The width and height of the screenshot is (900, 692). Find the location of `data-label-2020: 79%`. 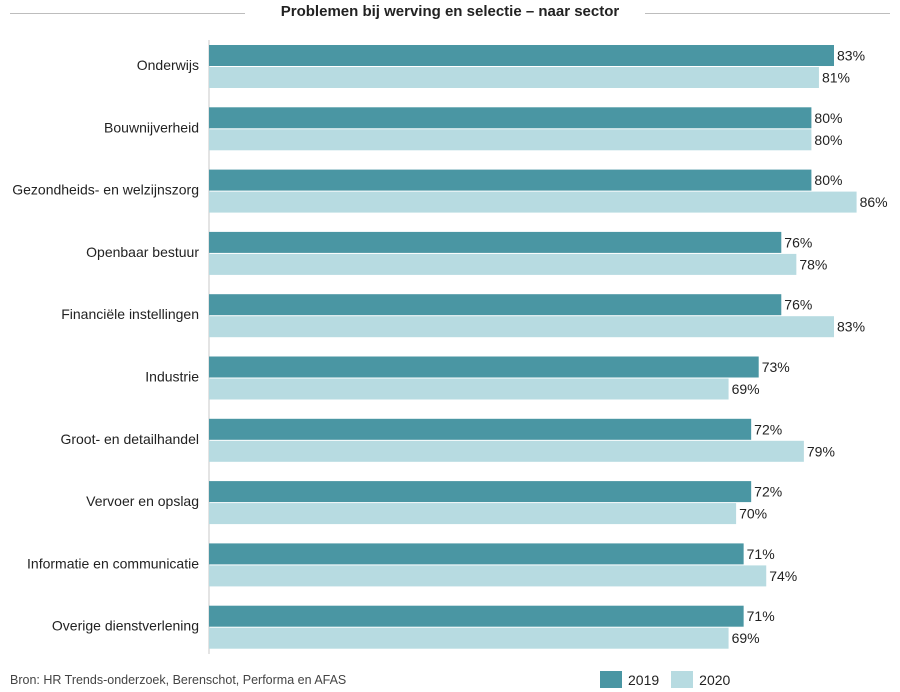

data-label-2020: 79% is located at coordinates (821, 451).